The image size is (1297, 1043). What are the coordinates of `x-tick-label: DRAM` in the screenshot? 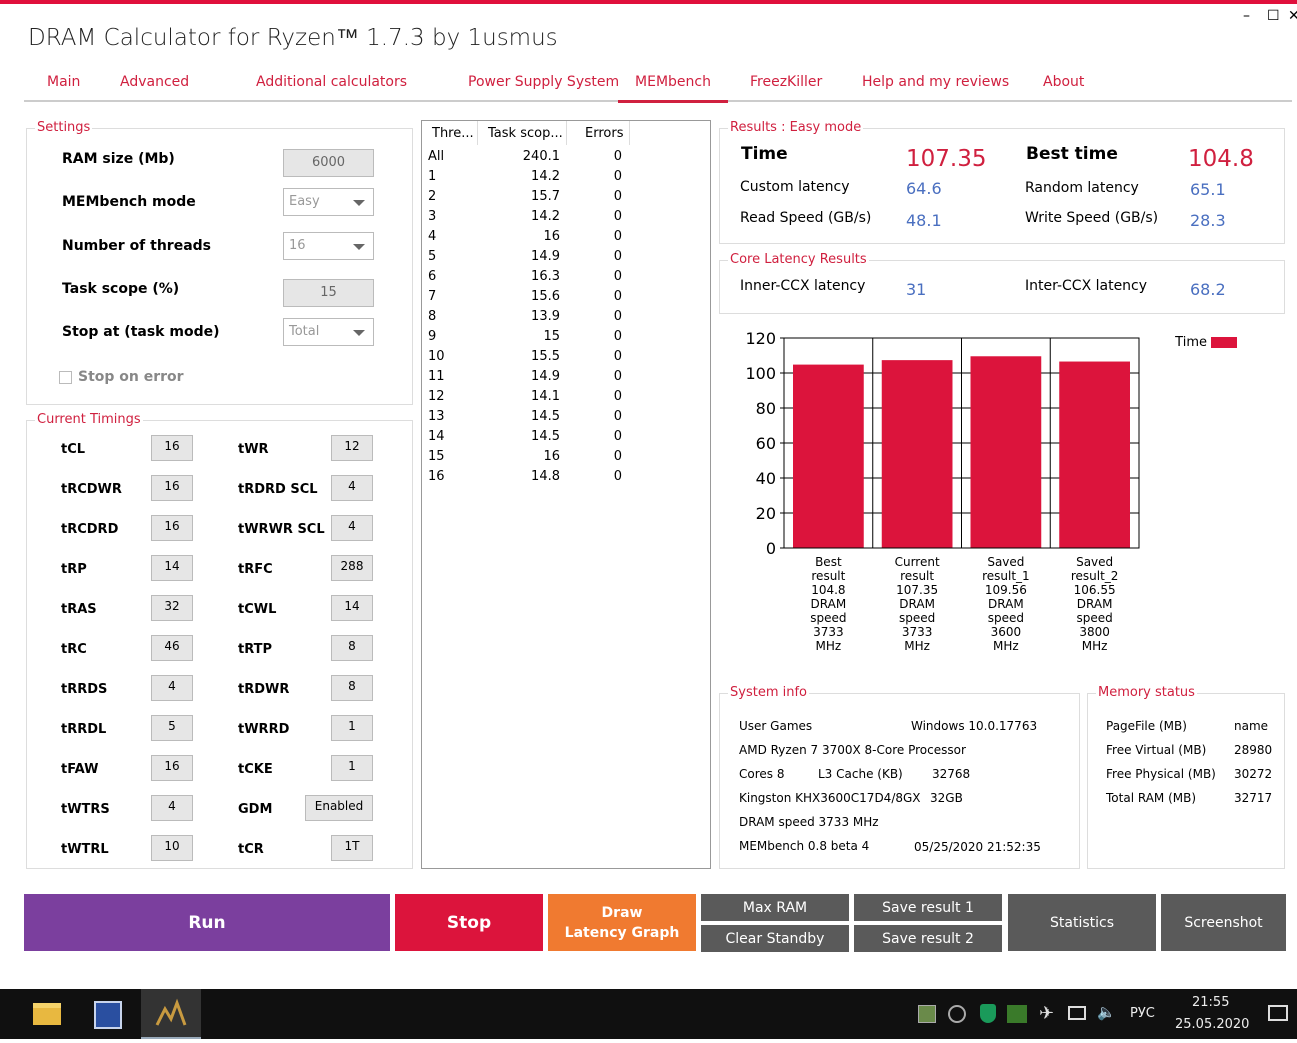 It's located at (1095, 604).